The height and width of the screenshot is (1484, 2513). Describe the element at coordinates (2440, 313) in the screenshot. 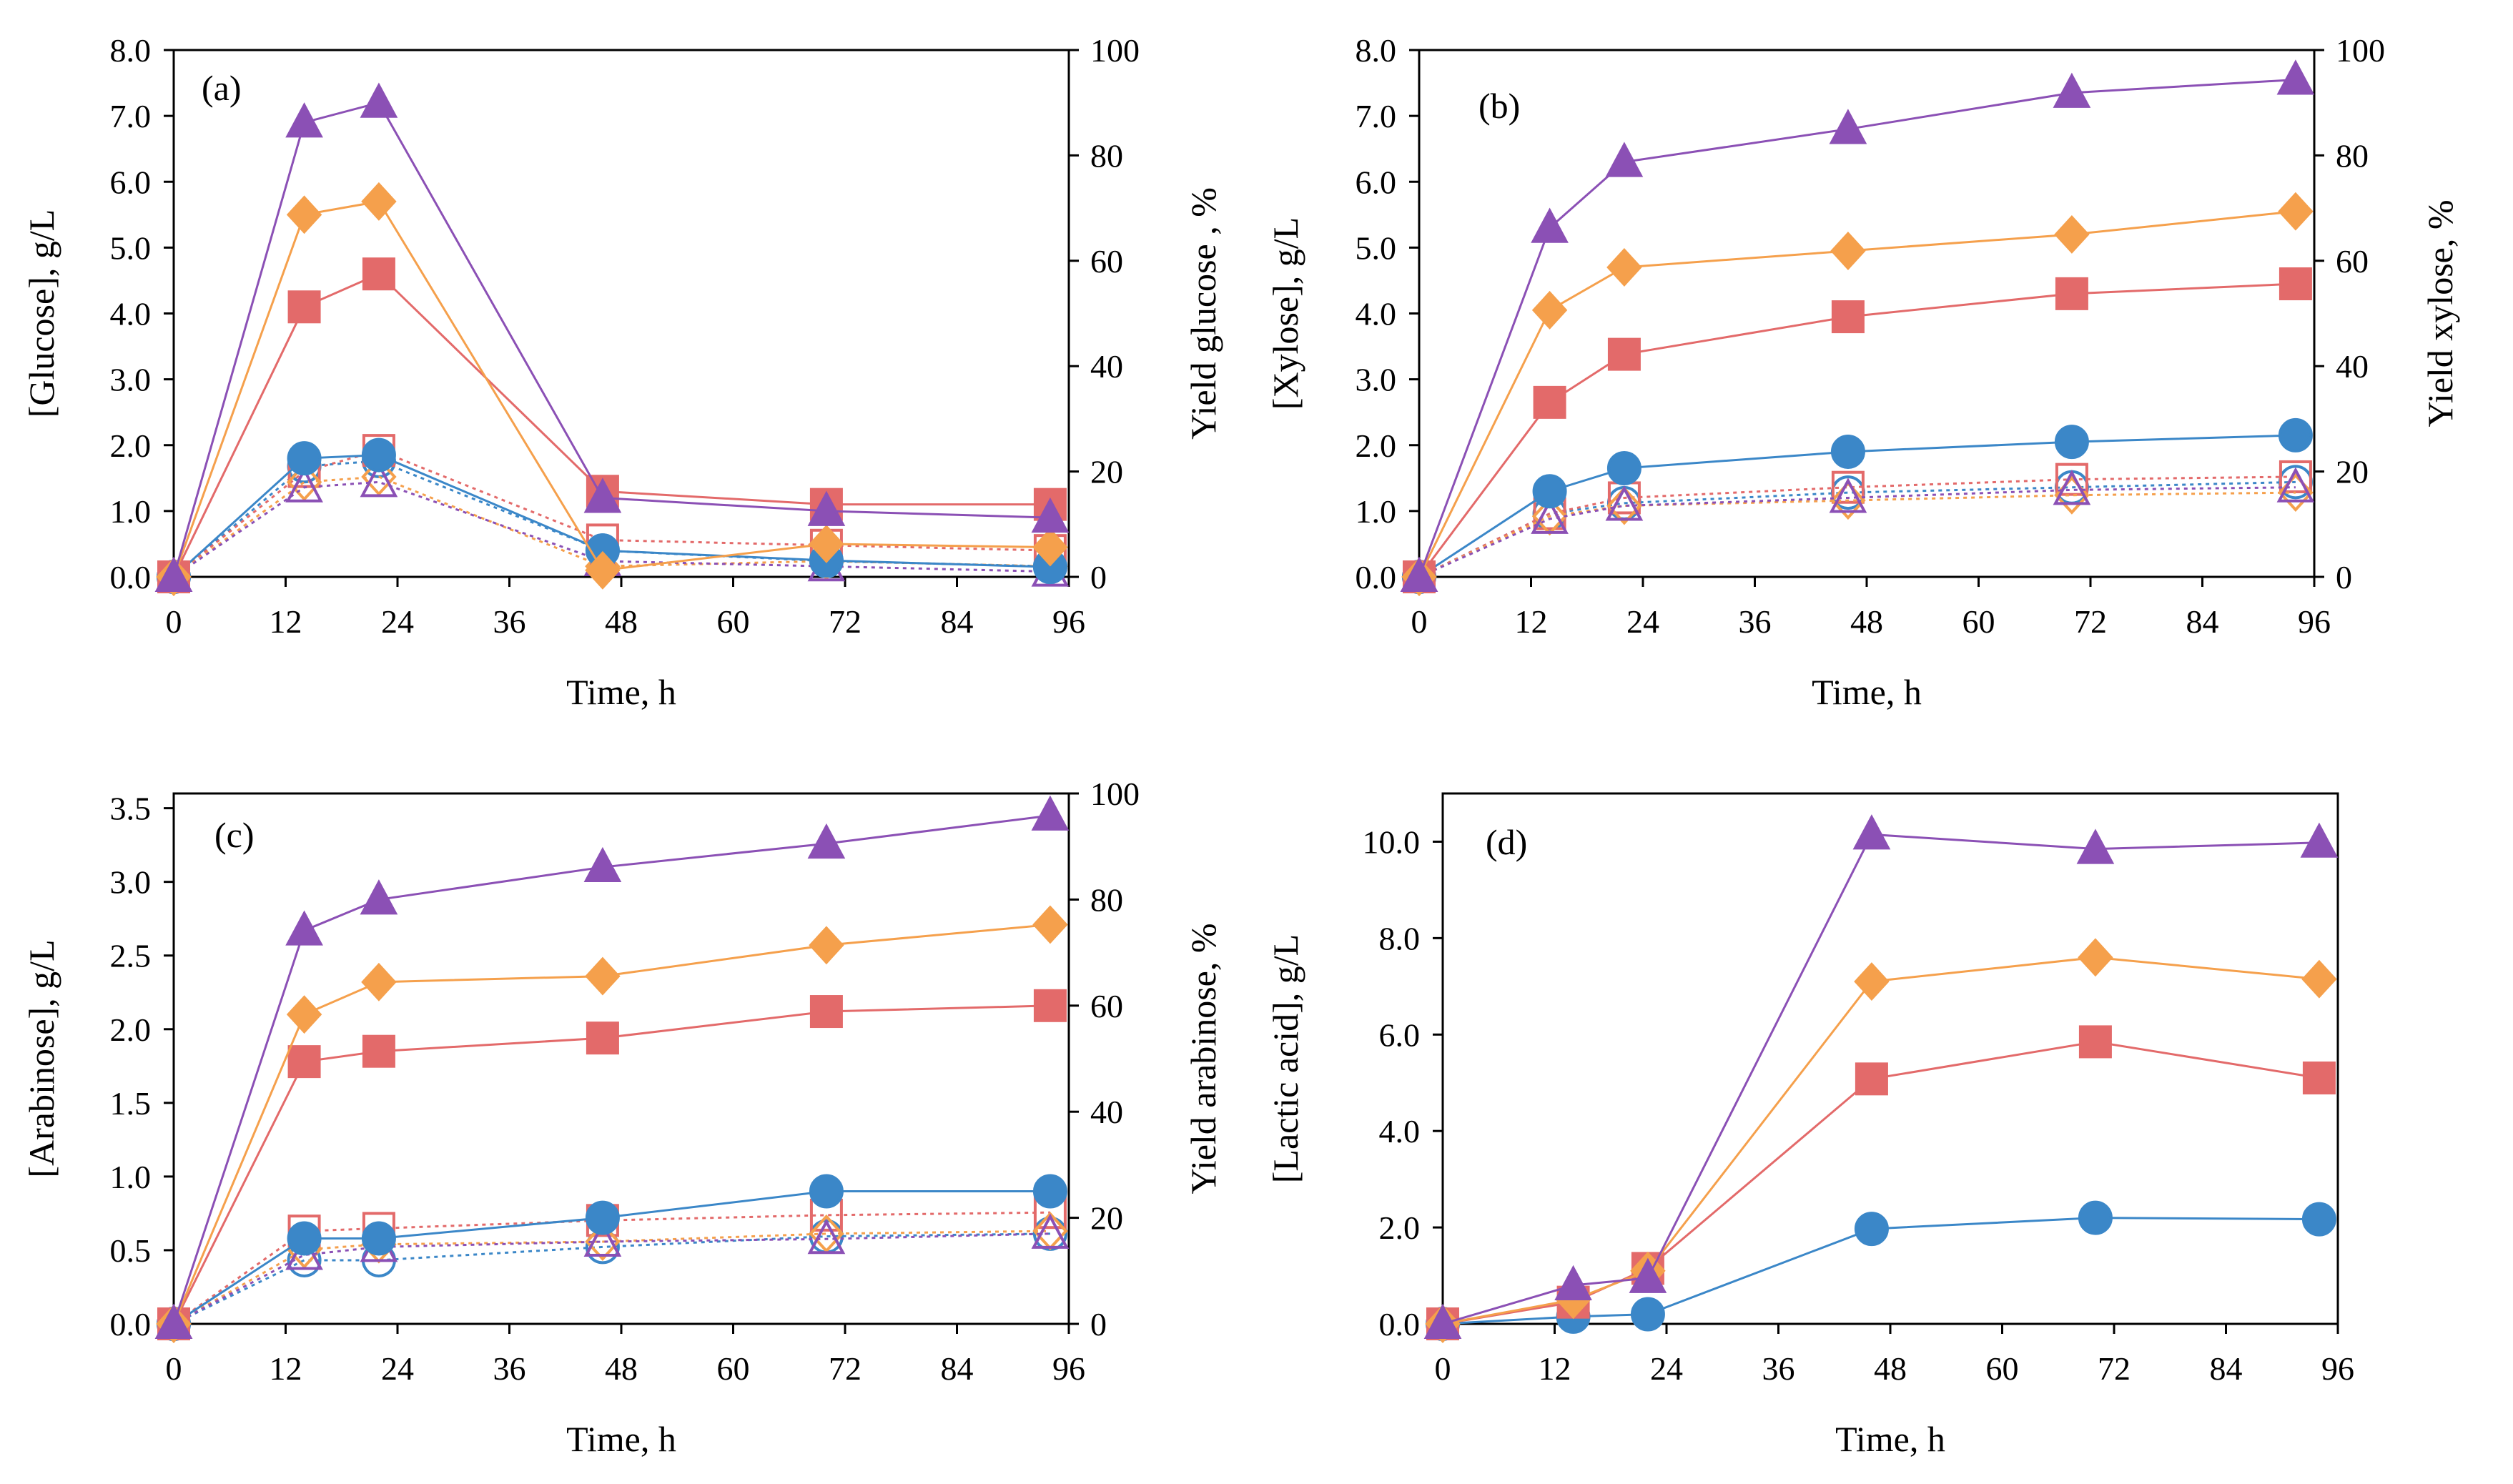

I see `y2-axis-label: Yield xylose, %` at that location.